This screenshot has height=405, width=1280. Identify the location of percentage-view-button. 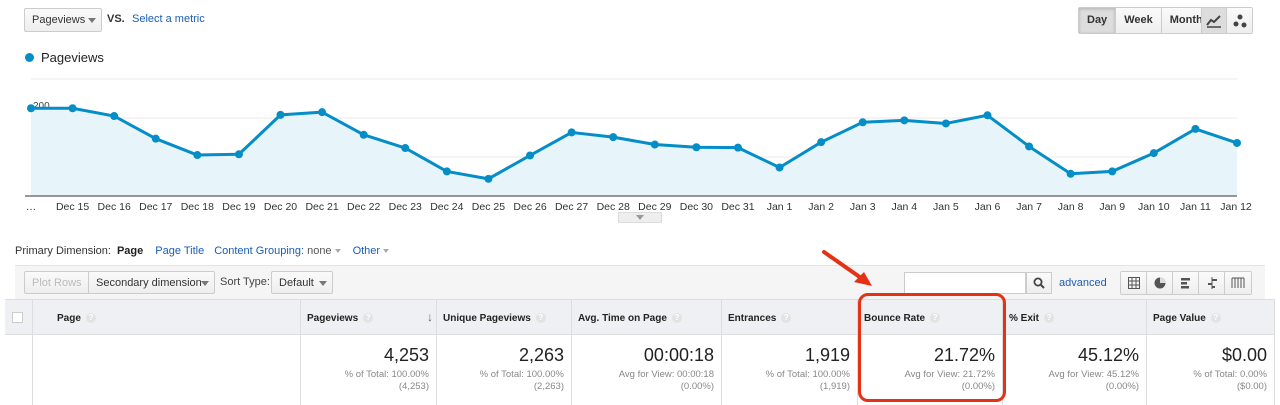
(1160, 283).